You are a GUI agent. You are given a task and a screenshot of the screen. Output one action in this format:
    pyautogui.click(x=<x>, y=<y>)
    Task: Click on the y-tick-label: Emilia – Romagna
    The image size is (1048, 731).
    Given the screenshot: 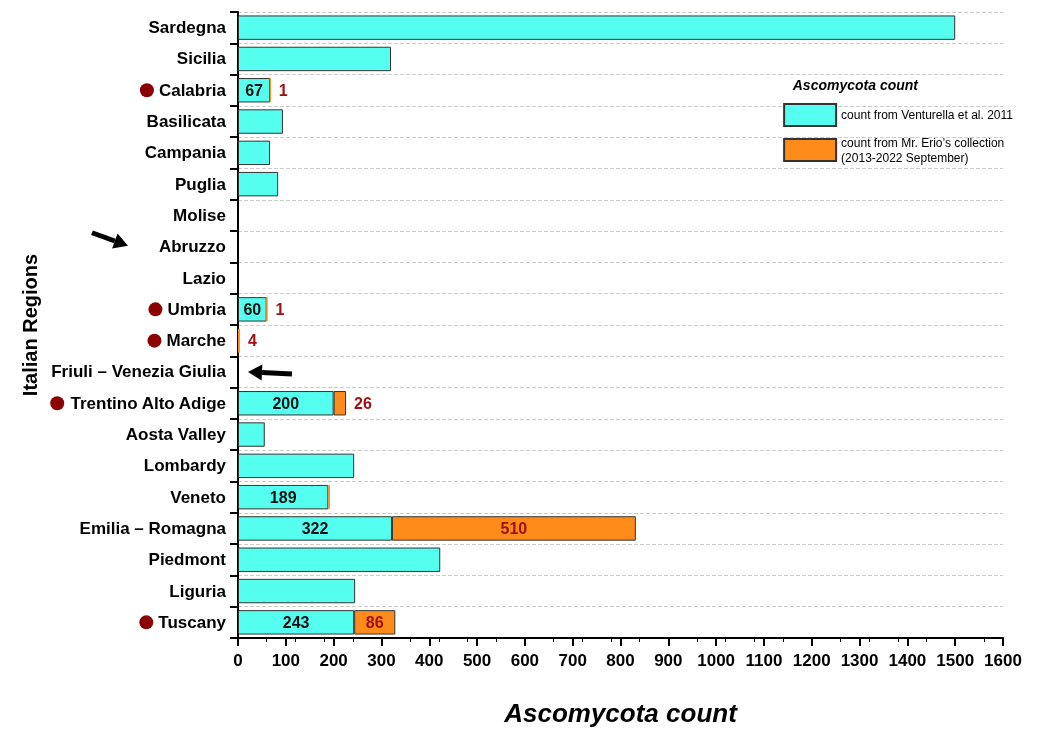 What is the action you would take?
    pyautogui.click(x=153, y=528)
    